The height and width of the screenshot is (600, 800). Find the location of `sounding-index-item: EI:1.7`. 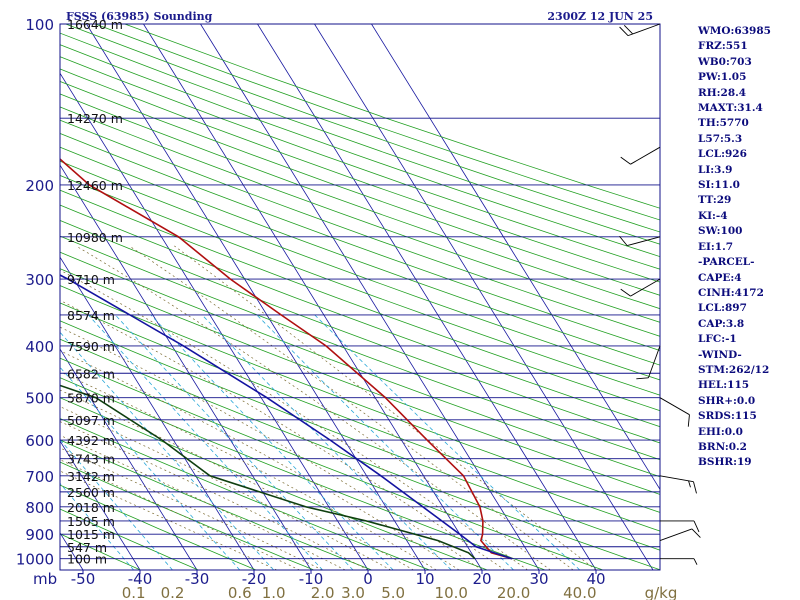

sounding-index-item: EI:1.7 is located at coordinates (716, 246).